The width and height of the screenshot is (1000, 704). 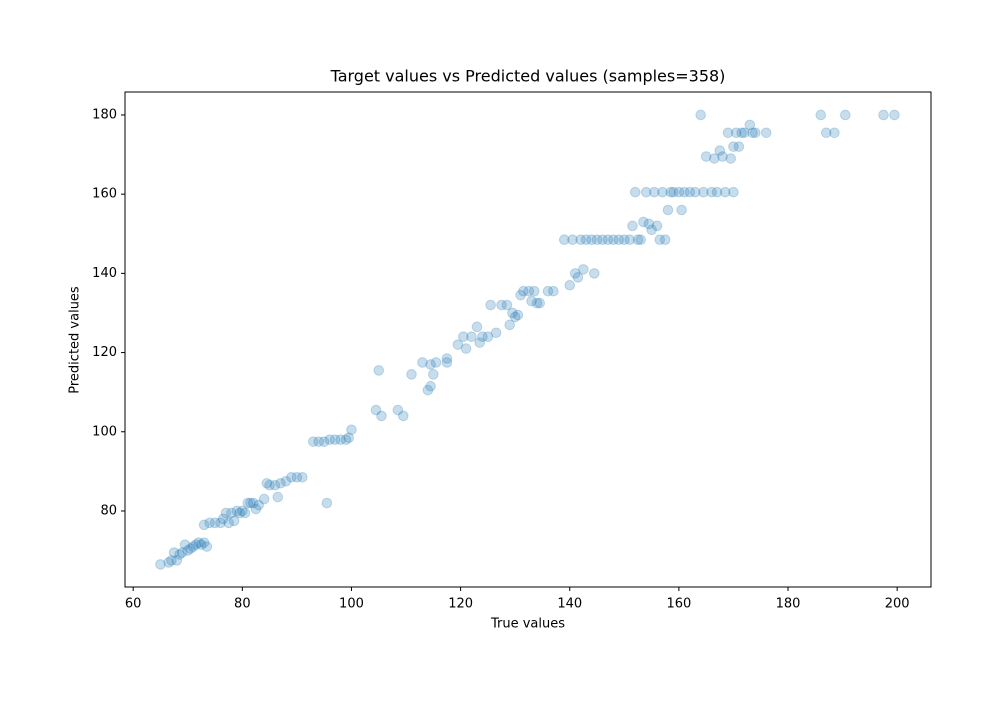 I want to click on x-tick-label: 200, so click(x=897, y=604).